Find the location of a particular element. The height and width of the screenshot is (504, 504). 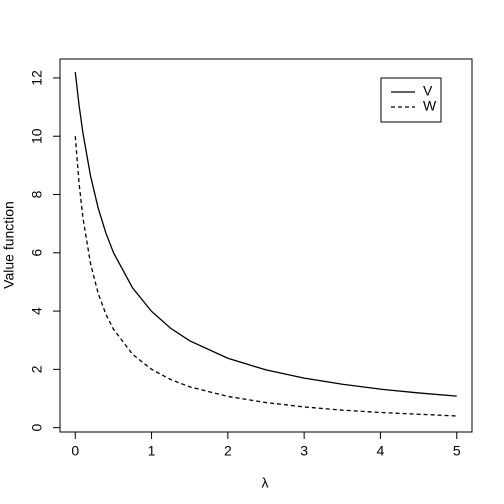

x-tick-label: 0 is located at coordinates (75, 451).